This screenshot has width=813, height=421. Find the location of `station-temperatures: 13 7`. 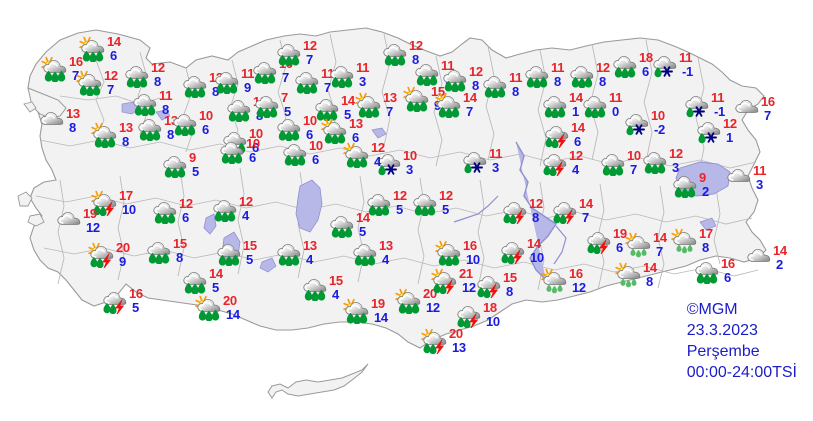

station-temperatures: 13 7 is located at coordinates (400, 104).